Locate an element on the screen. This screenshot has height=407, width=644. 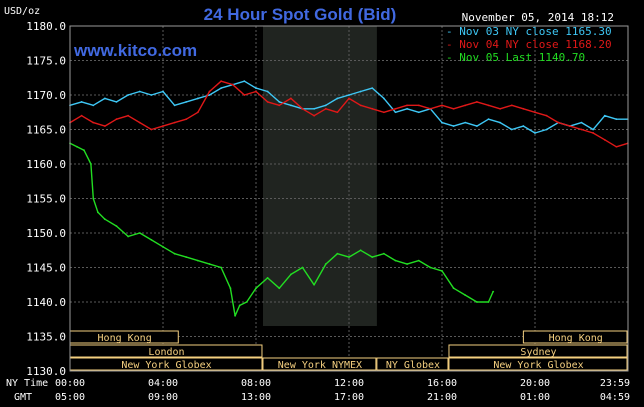
x-tick-label-gmt: 17:00 is located at coordinates (349, 397).